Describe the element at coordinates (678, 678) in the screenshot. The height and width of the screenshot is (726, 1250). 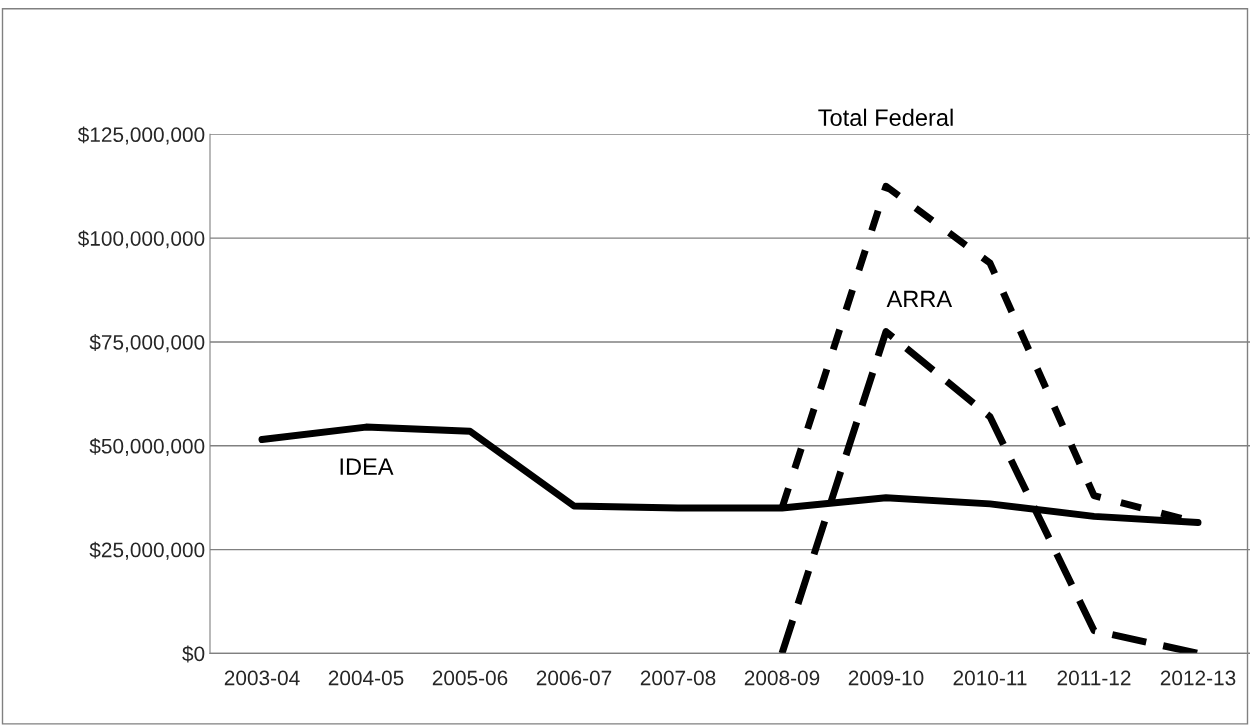
I see `x-tick-label: 2007-08` at that location.